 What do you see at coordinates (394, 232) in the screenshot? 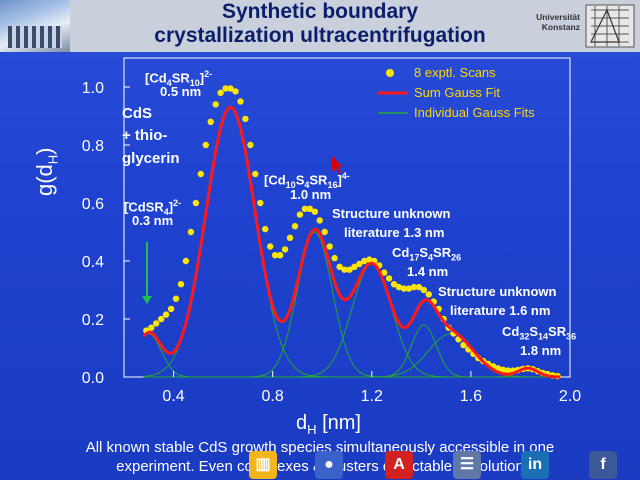
I see `label-unknown1-line2: literature 1.3 nm` at bounding box center [394, 232].